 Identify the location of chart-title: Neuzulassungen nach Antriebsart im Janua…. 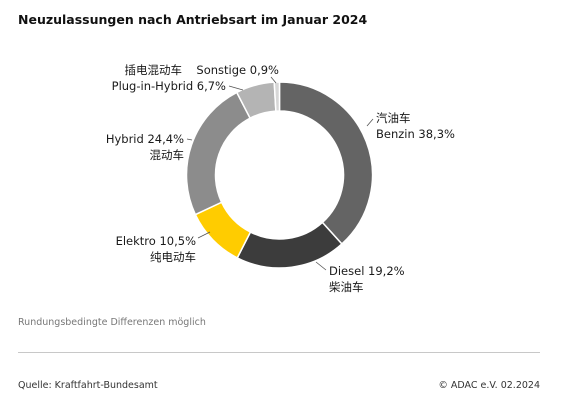
(193, 19).